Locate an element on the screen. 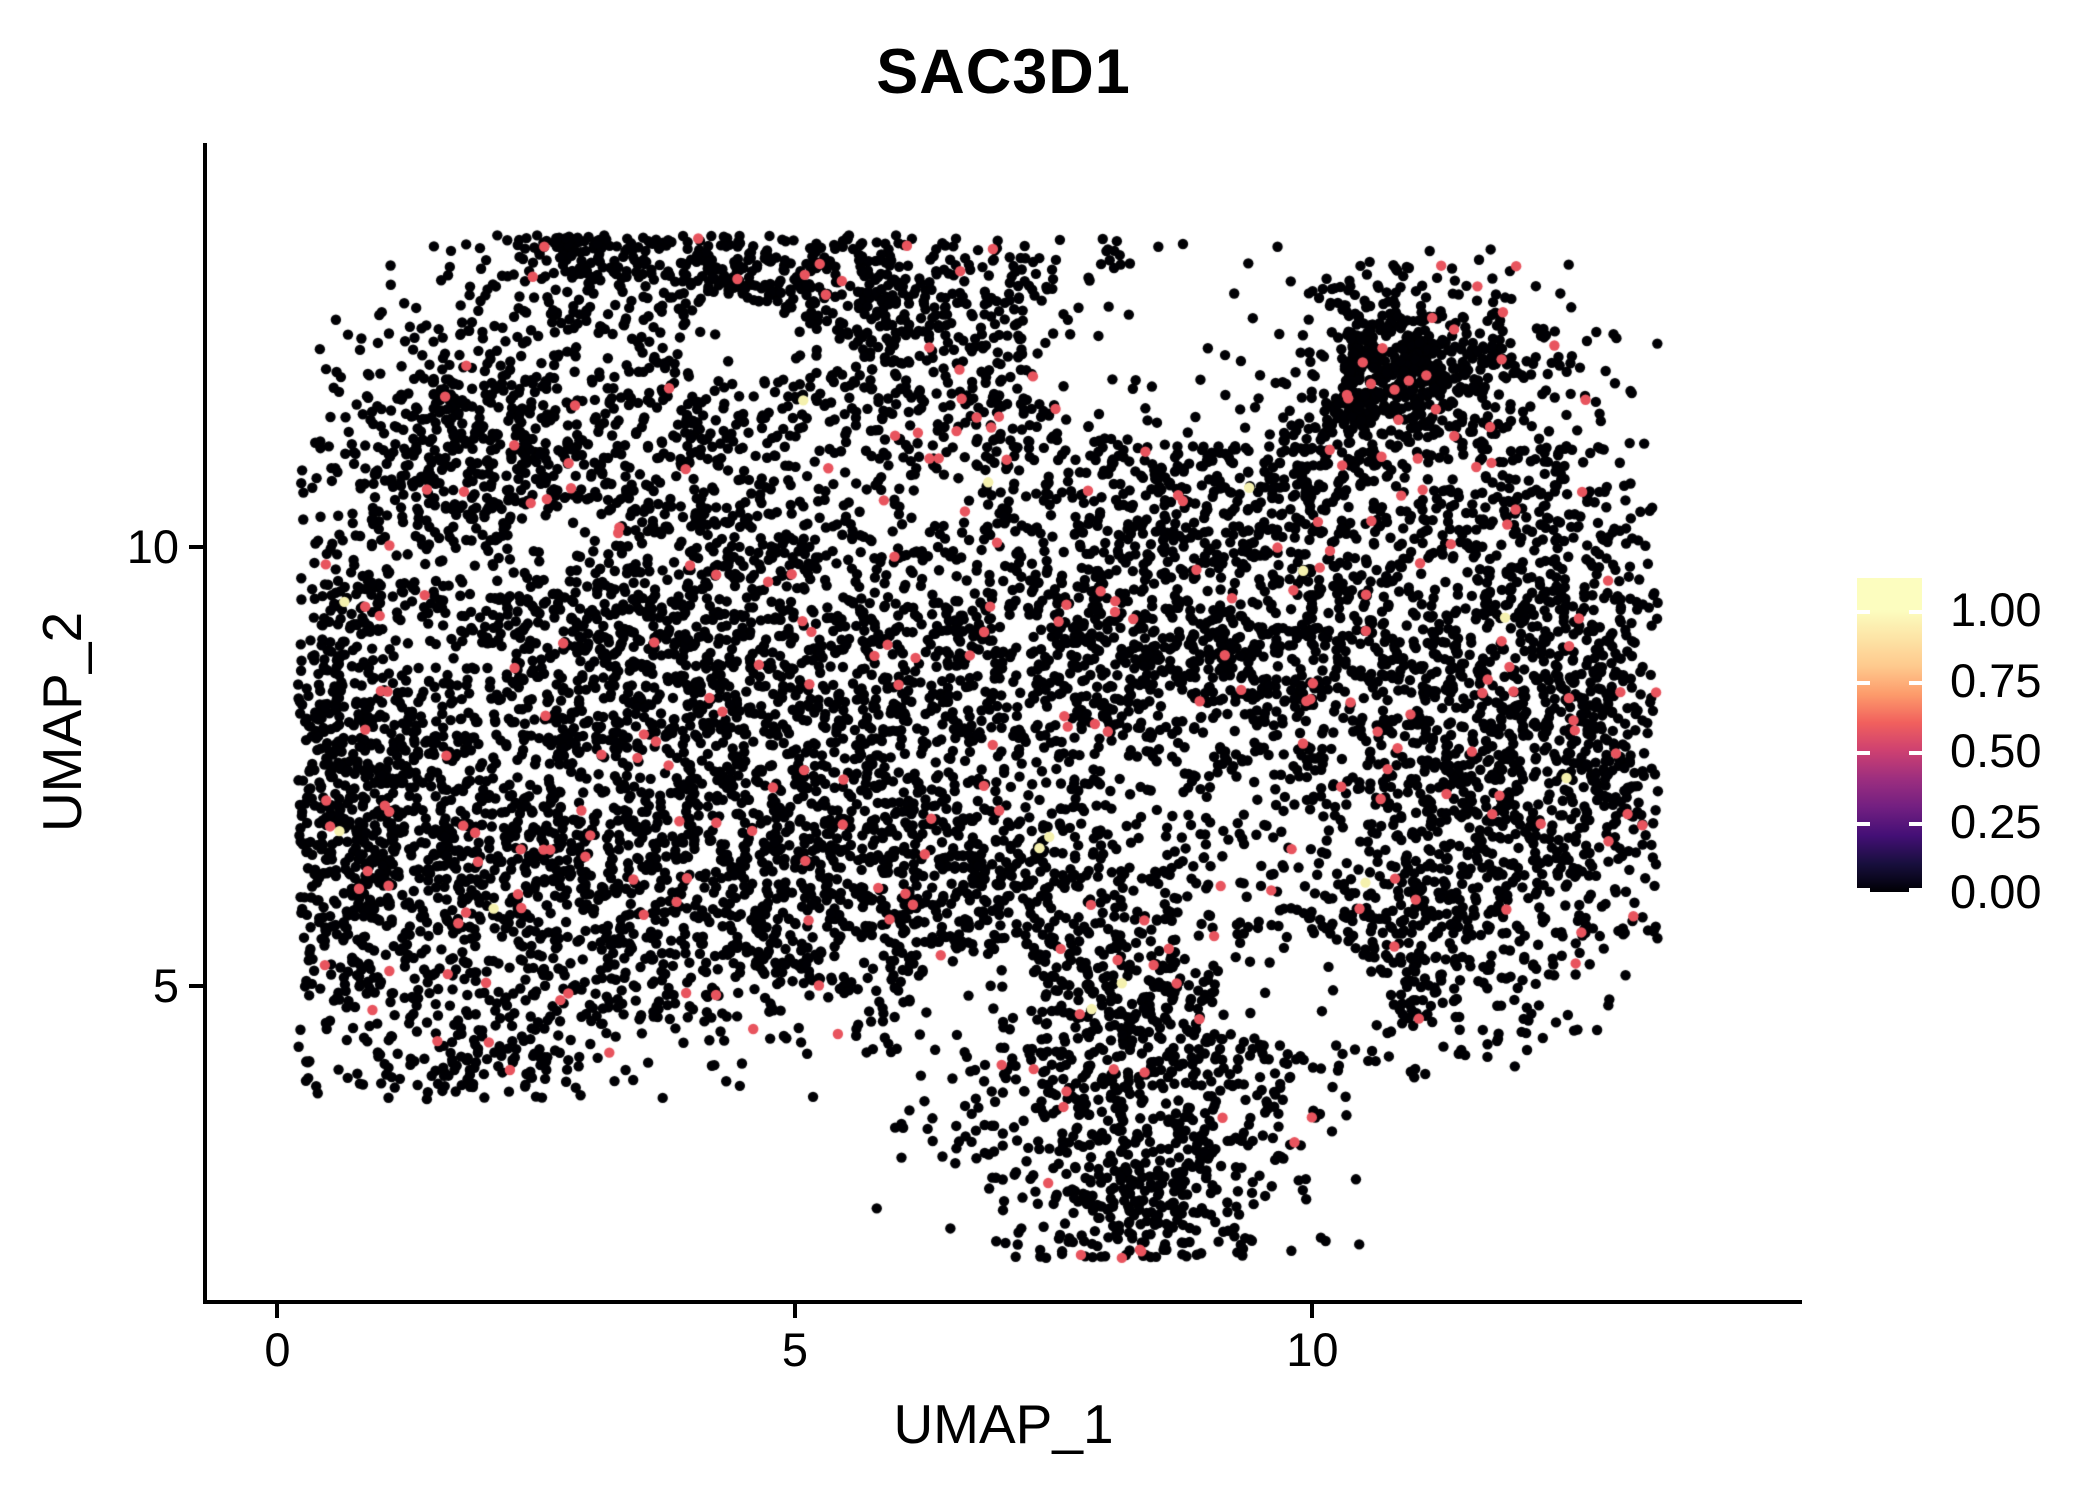  x-tick-label-0: 0 is located at coordinates (277, 1349).